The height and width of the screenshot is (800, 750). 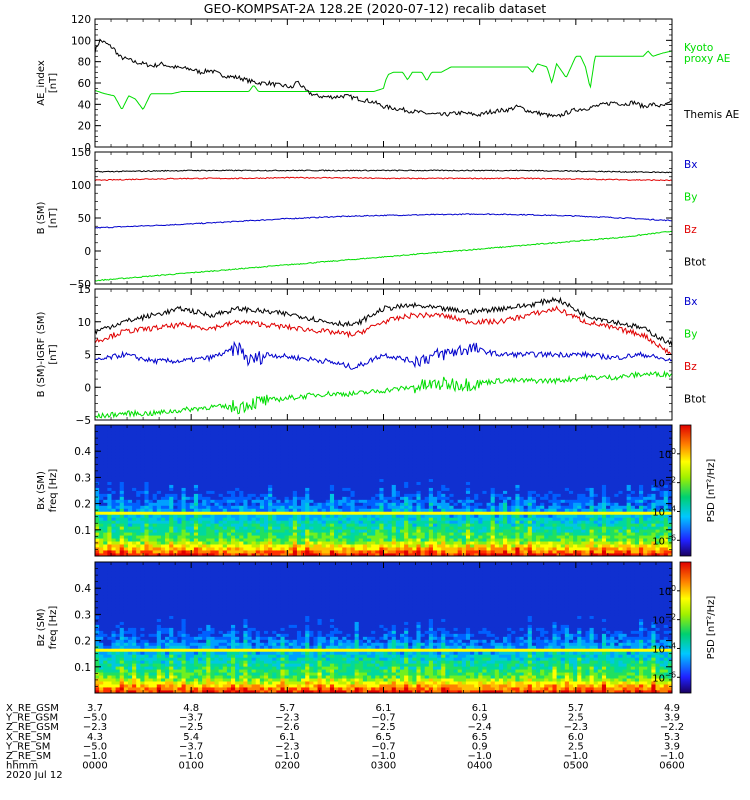 What do you see at coordinates (698, 48) in the screenshot?
I see `legend-label: Kyoto` at bounding box center [698, 48].